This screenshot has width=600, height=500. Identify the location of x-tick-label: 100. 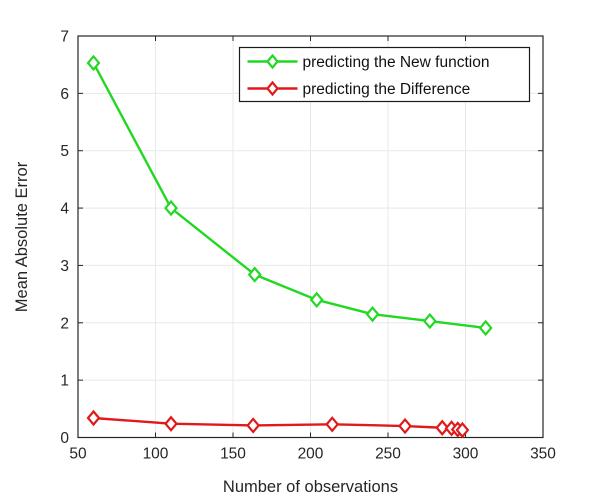
(156, 454).